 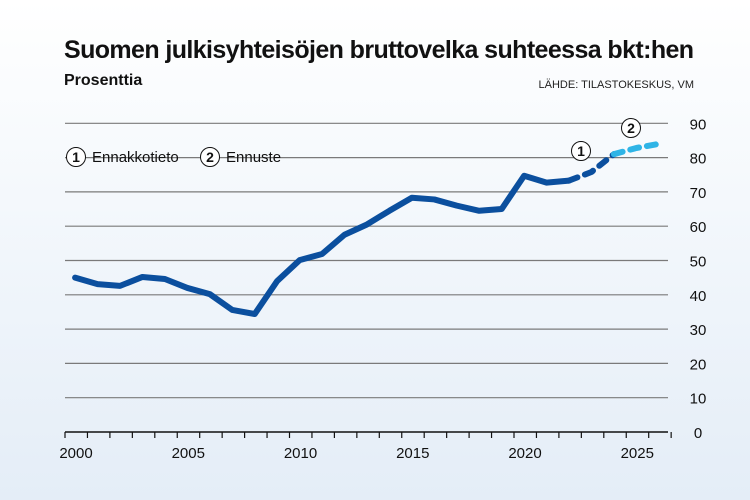 I want to click on y-tick-label: 60, so click(x=698, y=227).